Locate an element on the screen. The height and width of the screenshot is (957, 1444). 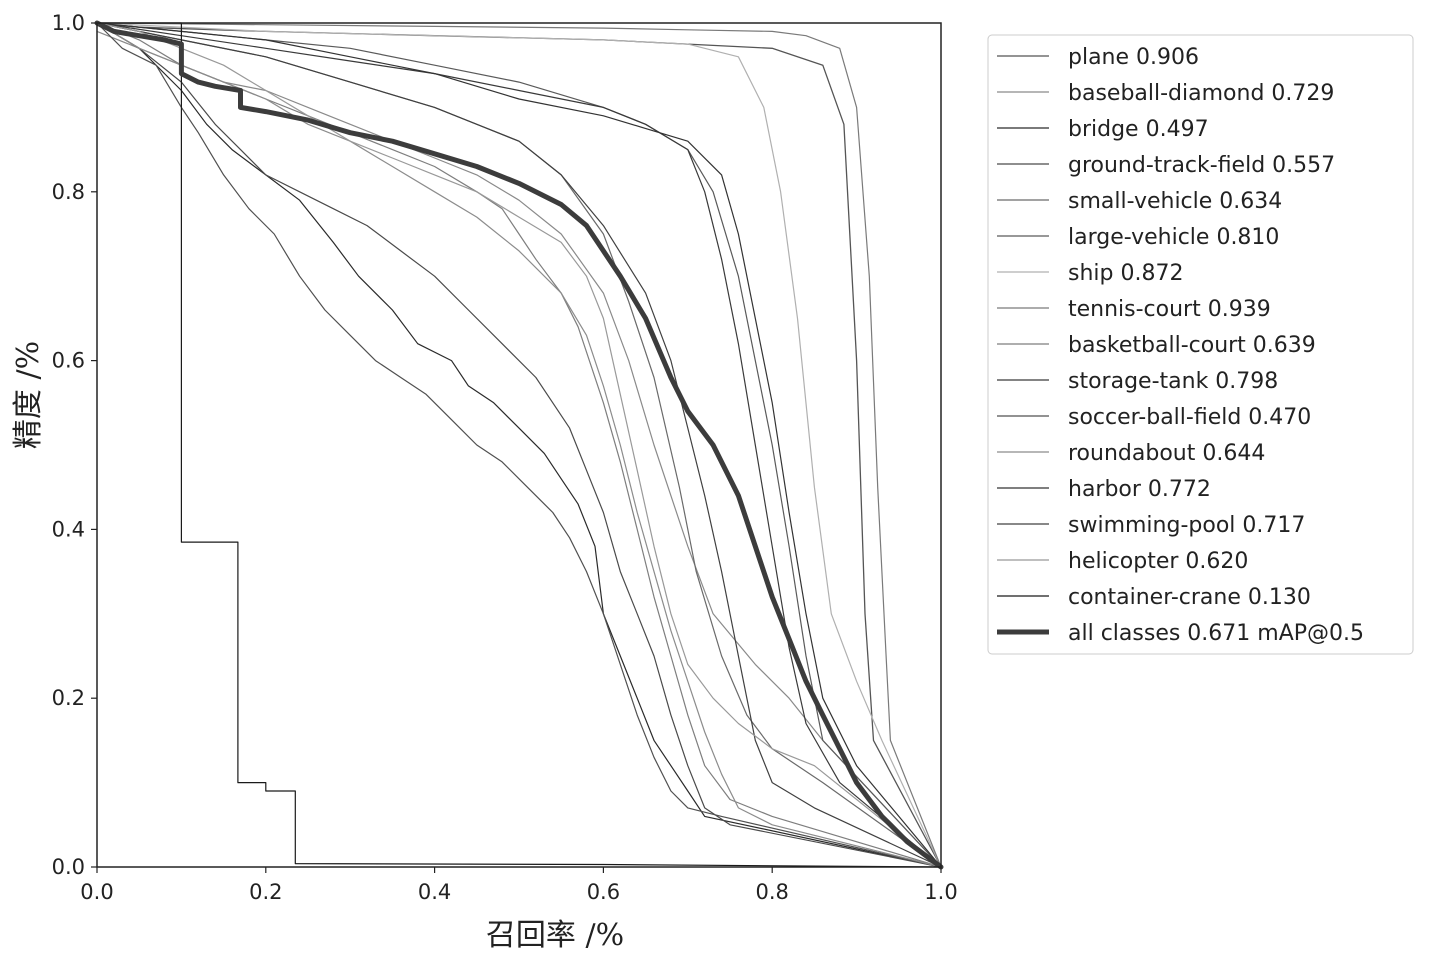
x-axis: 0.0 0.2 0.4 0.6 0.8 1.0 is located at coordinates (519, 885).